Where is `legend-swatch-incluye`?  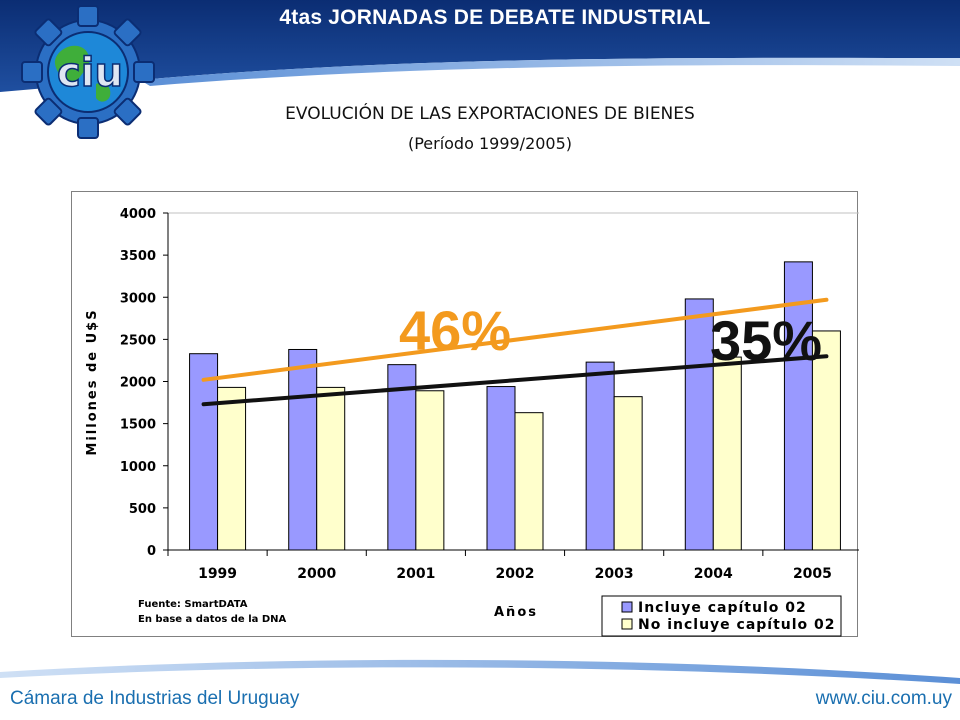
legend-swatch-incluye is located at coordinates (627, 607).